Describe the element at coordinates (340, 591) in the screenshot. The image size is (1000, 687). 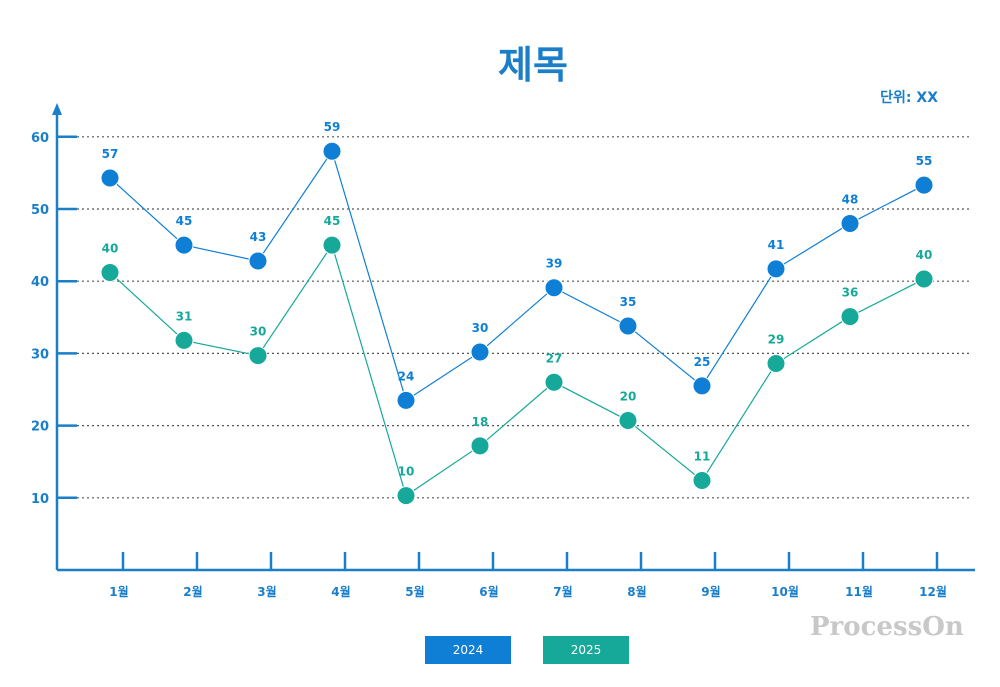
I see `x-tick-label: 4월` at that location.